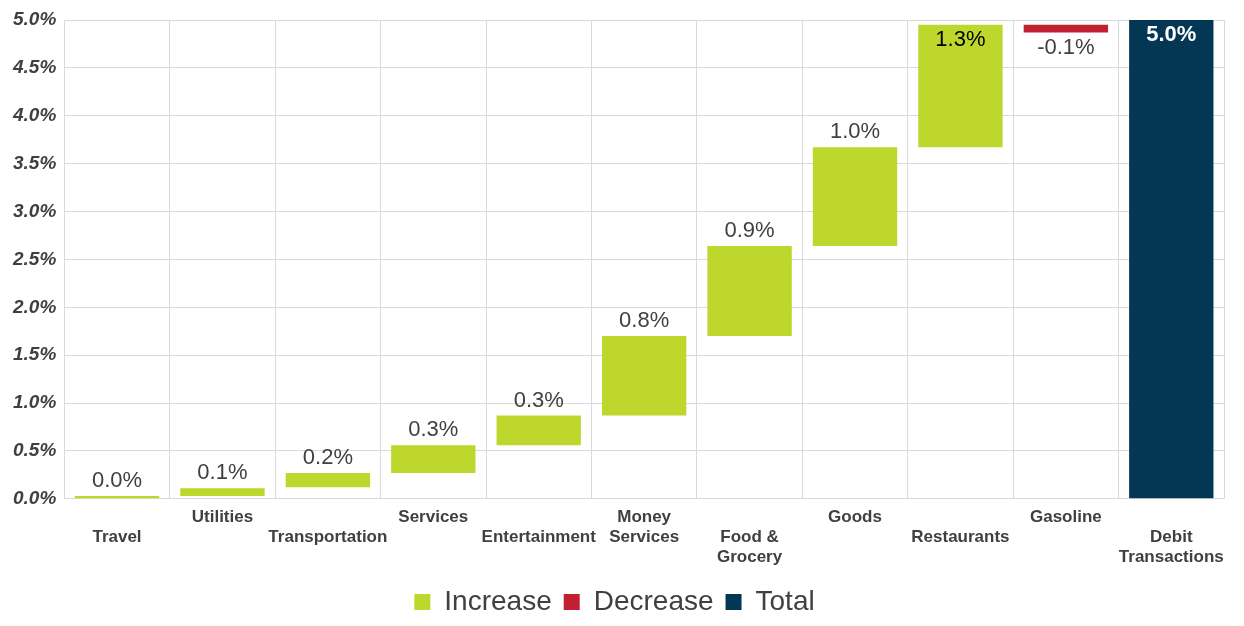  Describe the element at coordinates (1171, 547) in the screenshot. I see `x-tick-label: Debit Transactions` at that location.